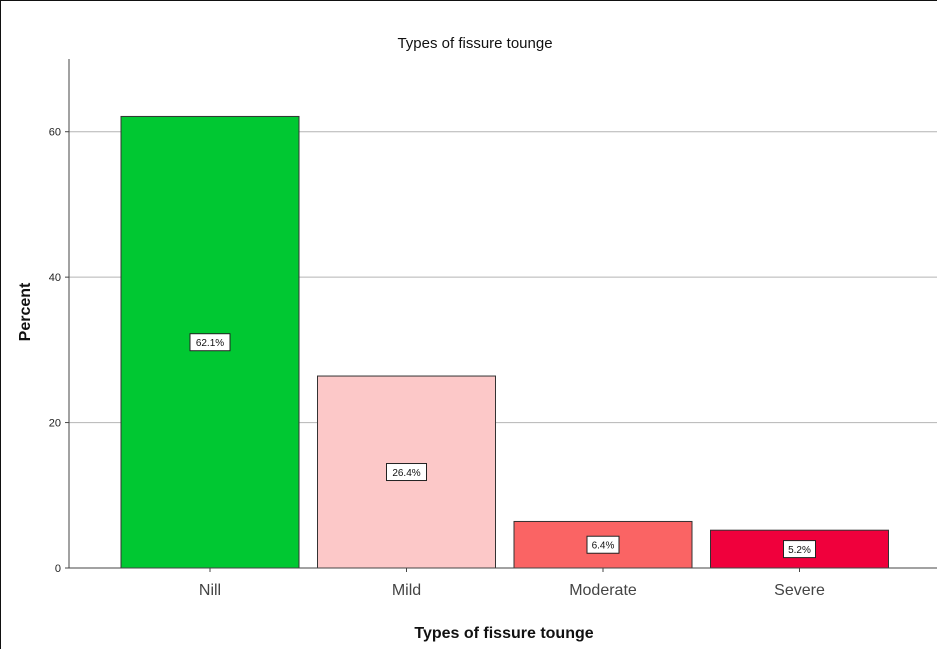 The width and height of the screenshot is (937, 650). What do you see at coordinates (474, 43) in the screenshot?
I see `chart-title: Types of fissure tounge` at bounding box center [474, 43].